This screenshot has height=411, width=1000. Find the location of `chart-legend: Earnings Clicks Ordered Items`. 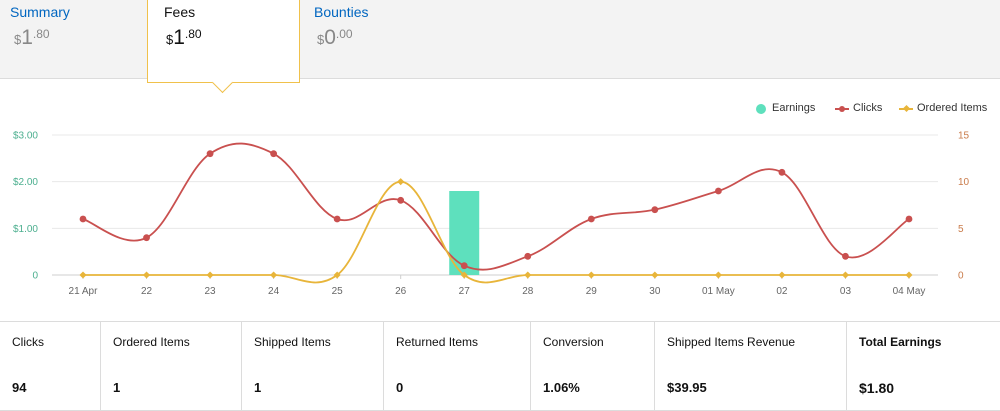

chart-legend: Earnings Clicks Ordered Items is located at coordinates (872, 110).